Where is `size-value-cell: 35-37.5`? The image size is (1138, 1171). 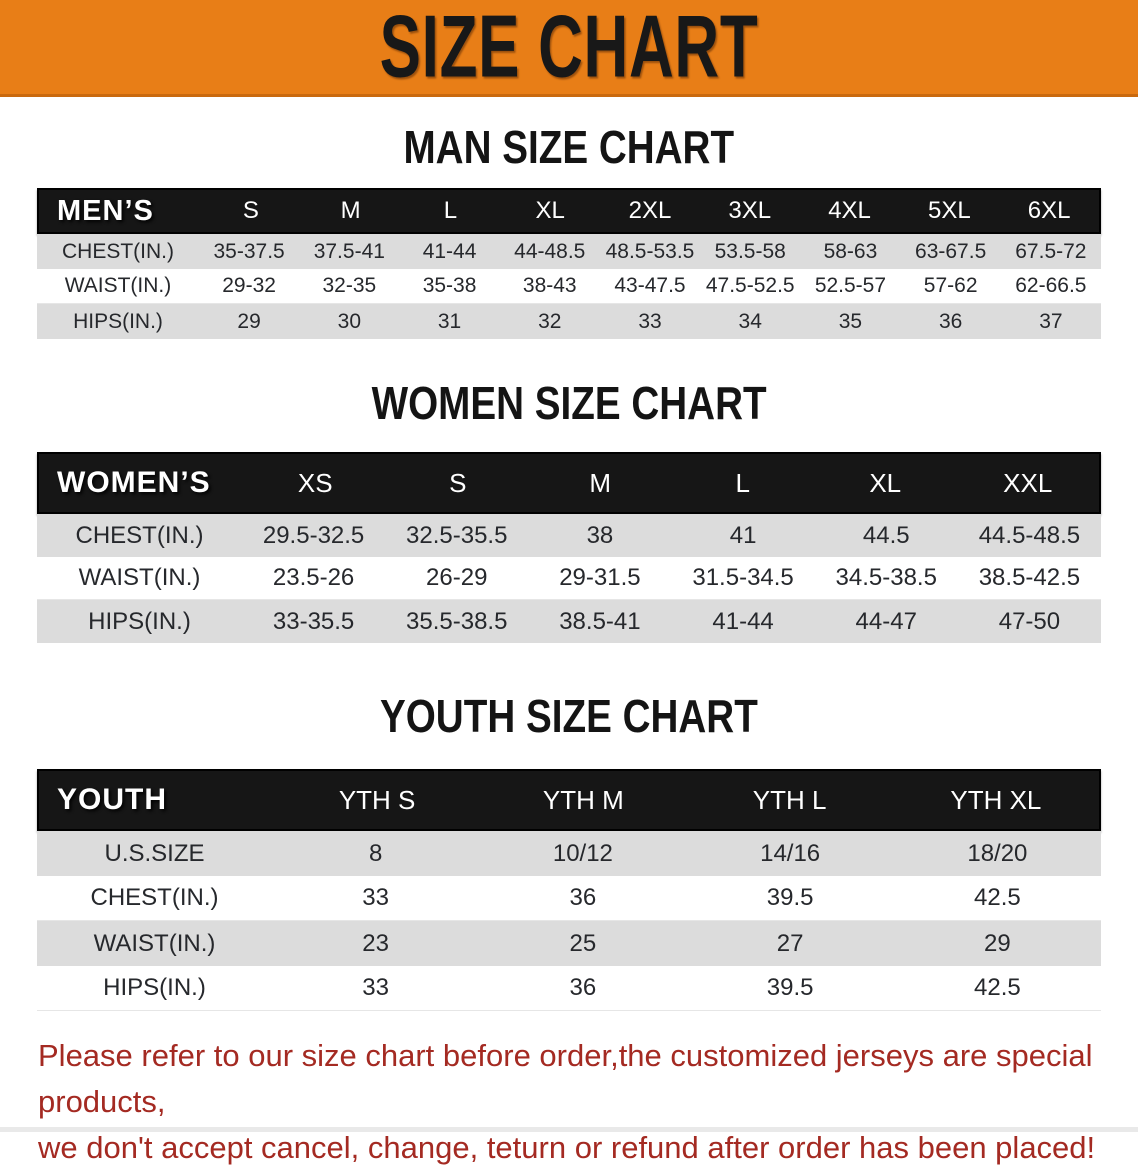
size-value-cell: 35-37.5 is located at coordinates (249, 251).